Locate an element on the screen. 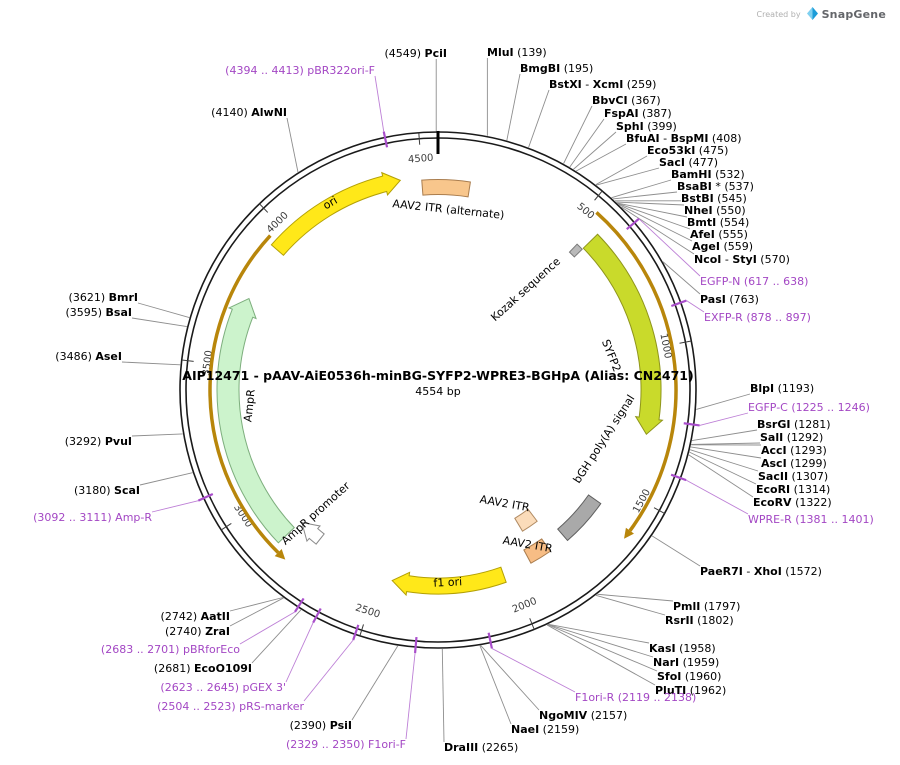  site-label: (2390) PsiI is located at coordinates (321, 725).